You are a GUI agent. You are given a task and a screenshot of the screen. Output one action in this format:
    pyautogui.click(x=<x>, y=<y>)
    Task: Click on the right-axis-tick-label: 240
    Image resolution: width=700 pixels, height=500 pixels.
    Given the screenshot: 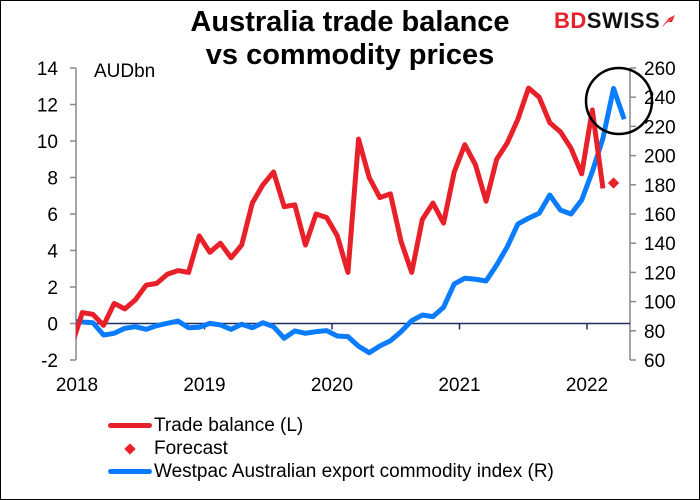 What is the action you would take?
    pyautogui.click(x=660, y=98)
    